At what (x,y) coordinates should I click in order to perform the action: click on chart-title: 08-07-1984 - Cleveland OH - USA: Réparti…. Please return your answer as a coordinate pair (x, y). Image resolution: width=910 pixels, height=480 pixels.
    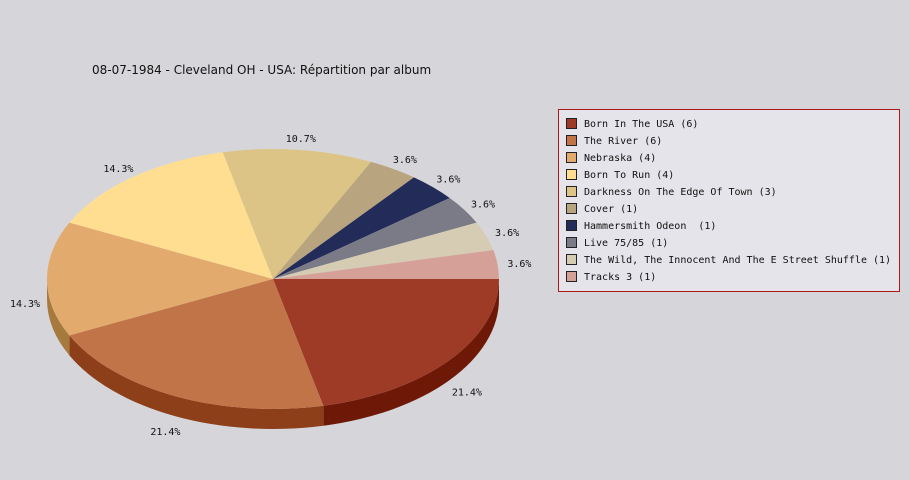
    Looking at the image, I should click on (261, 70).